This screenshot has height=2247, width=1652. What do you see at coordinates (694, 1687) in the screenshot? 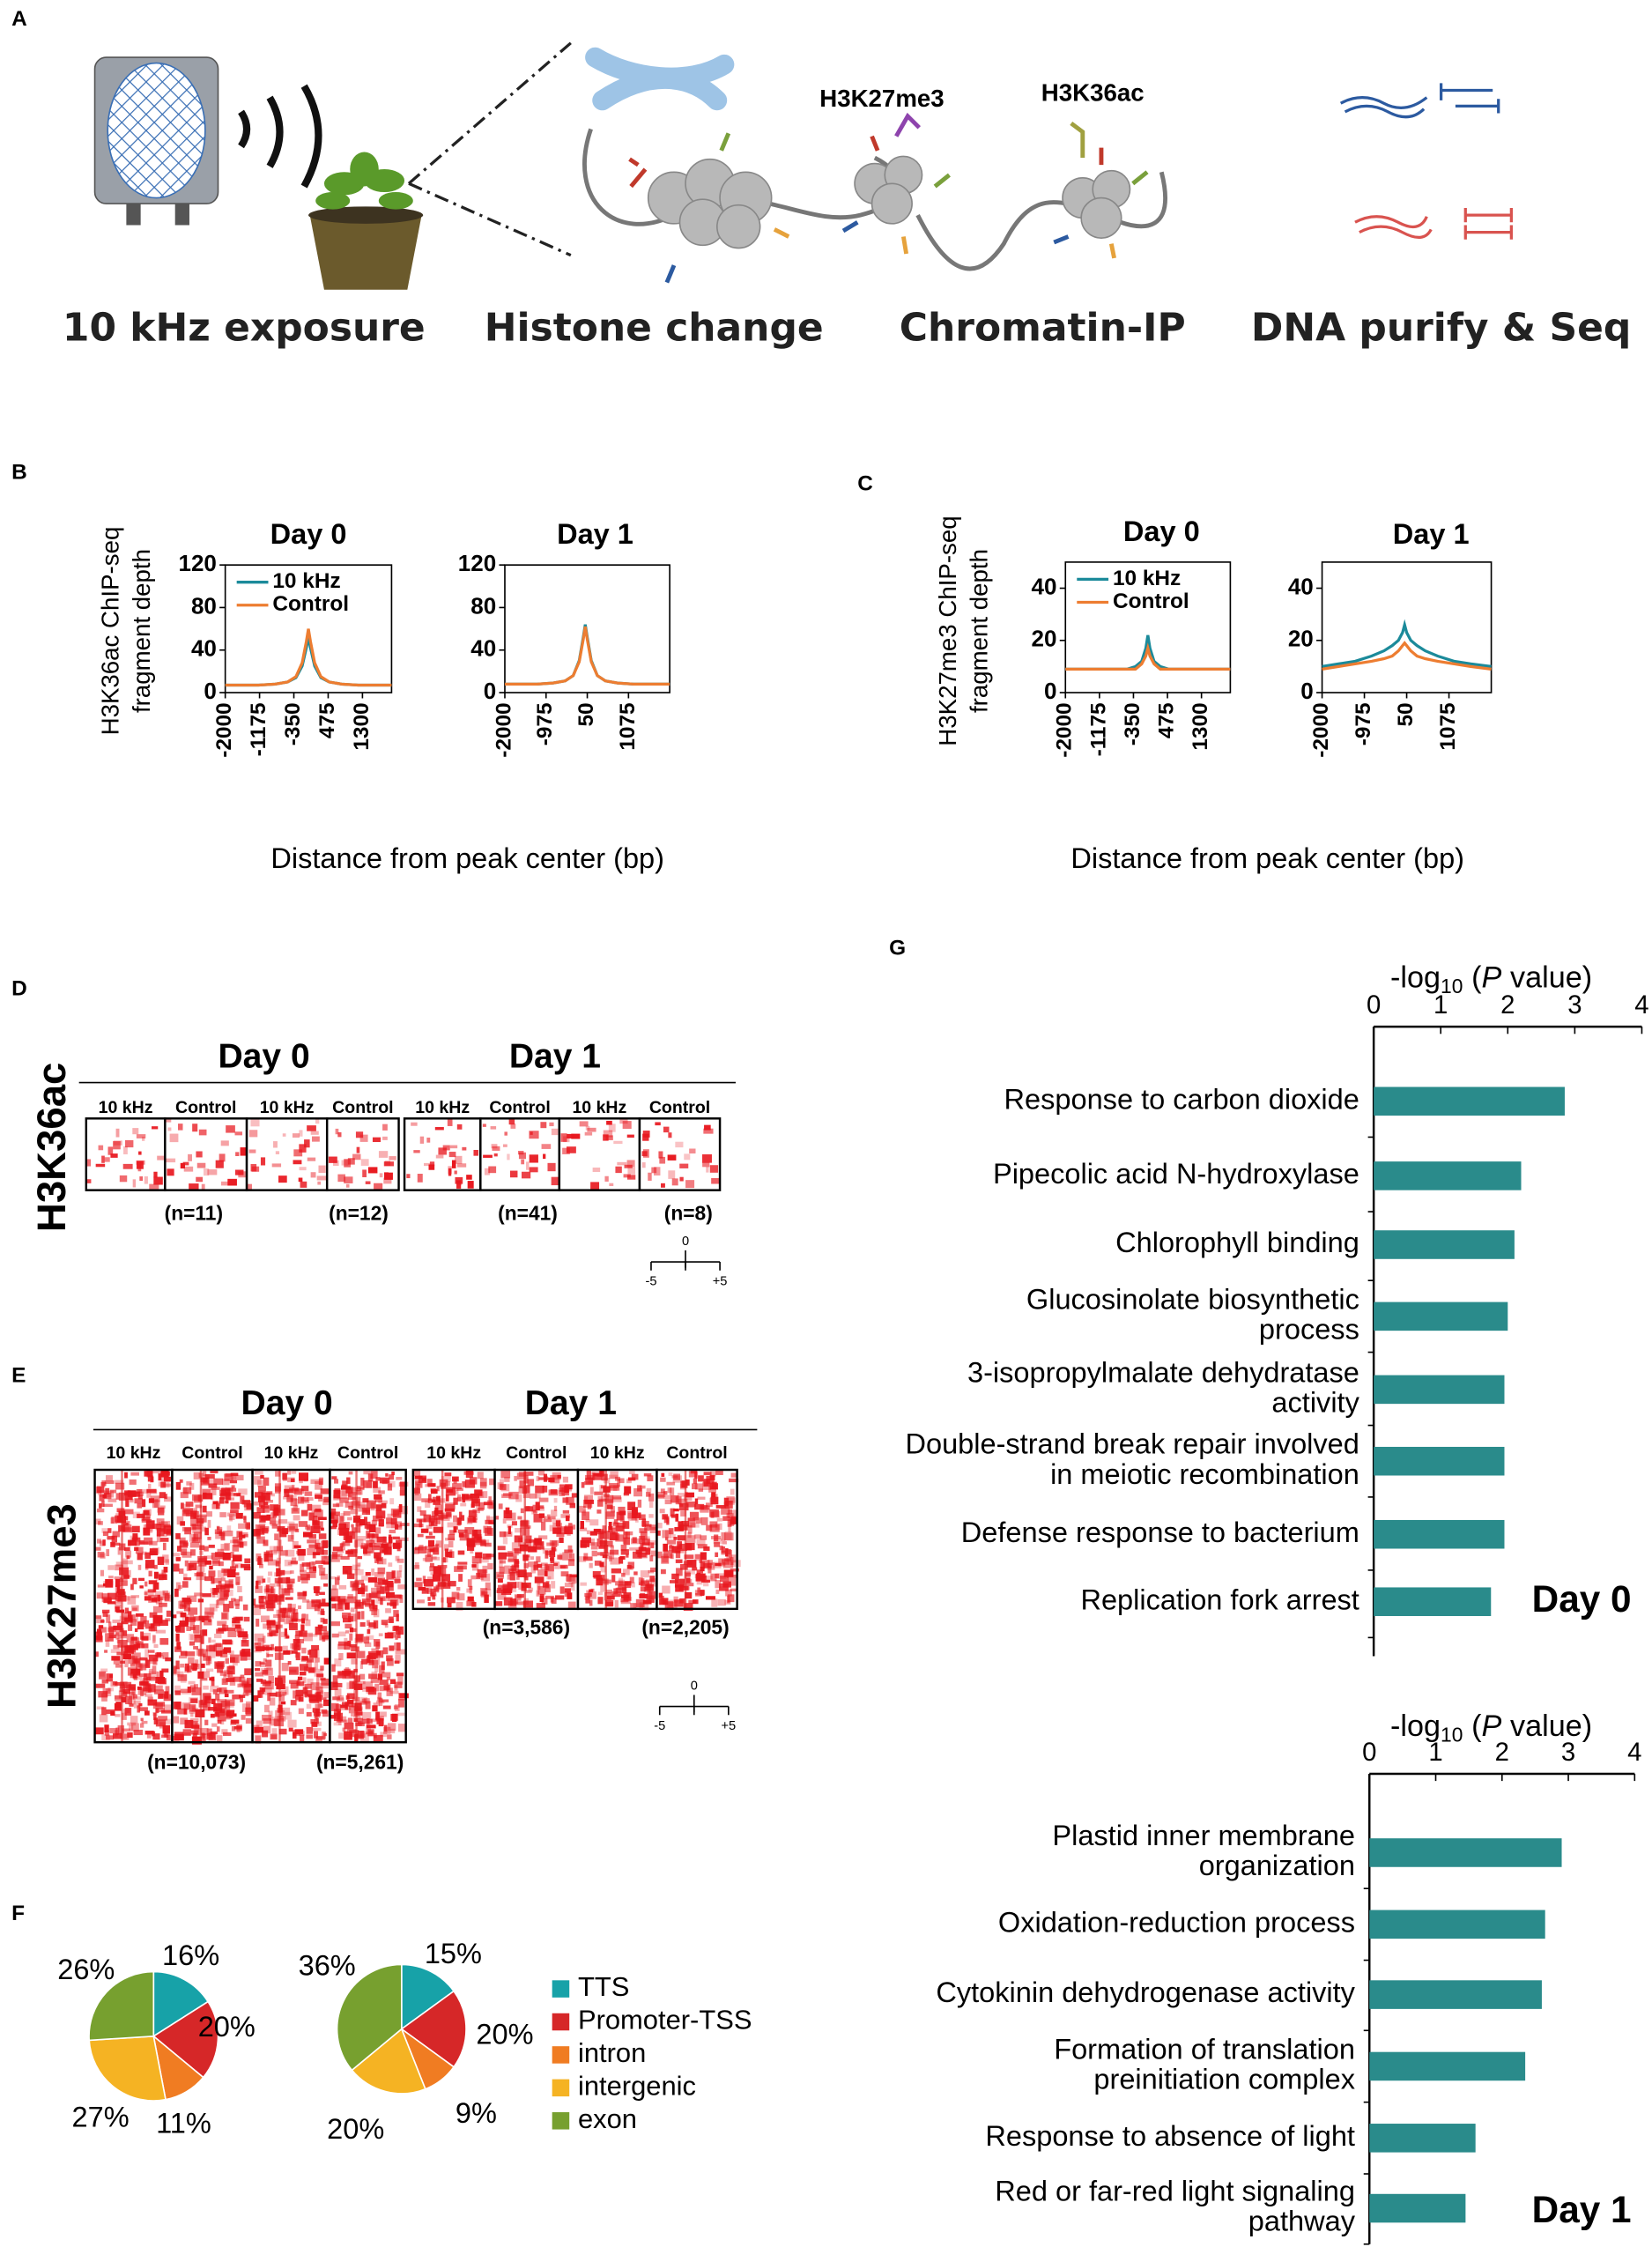
I see `scale-tick-label: 0` at bounding box center [694, 1687].